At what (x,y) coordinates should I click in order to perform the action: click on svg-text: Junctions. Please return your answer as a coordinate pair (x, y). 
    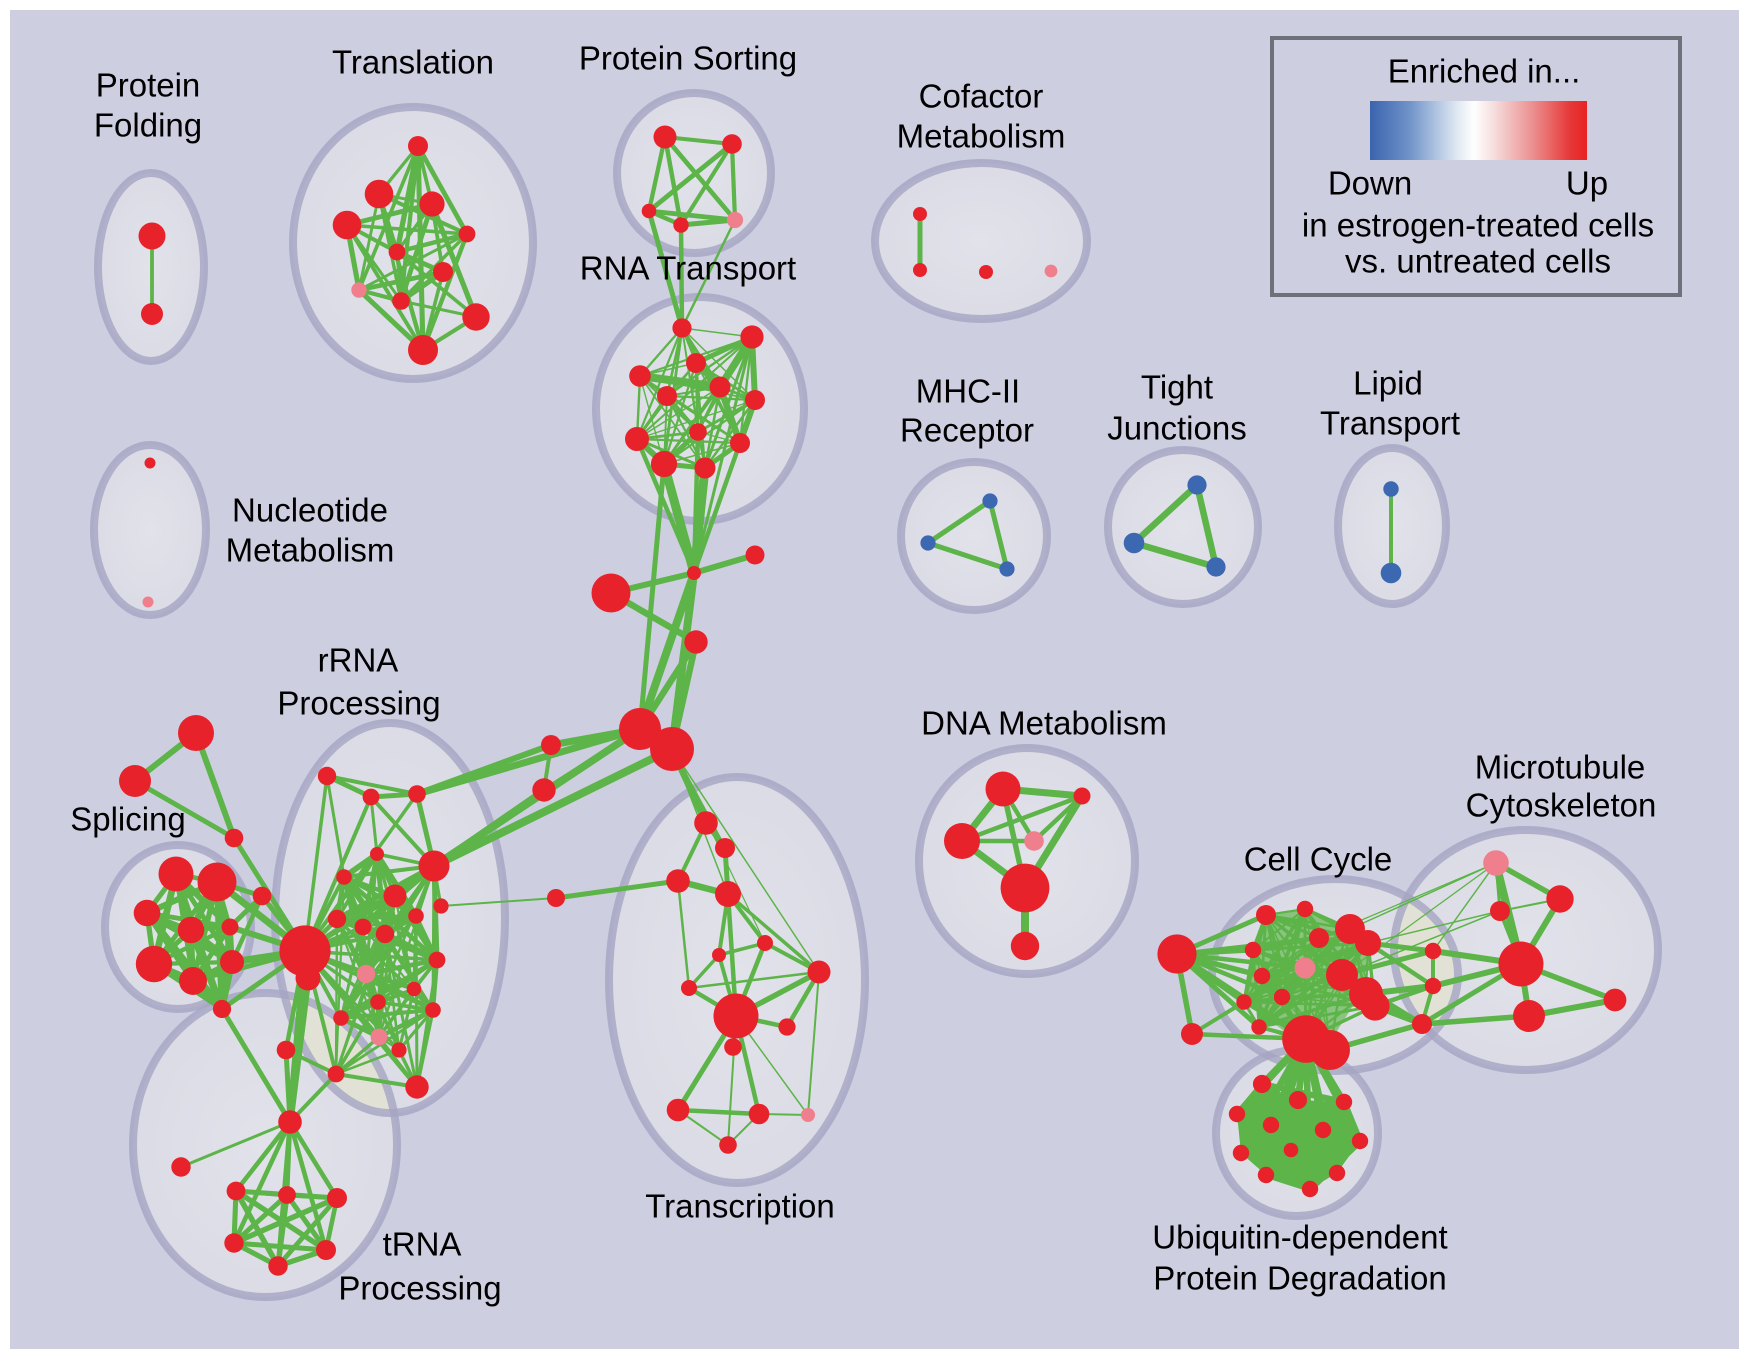
    Looking at the image, I should click on (1176, 428).